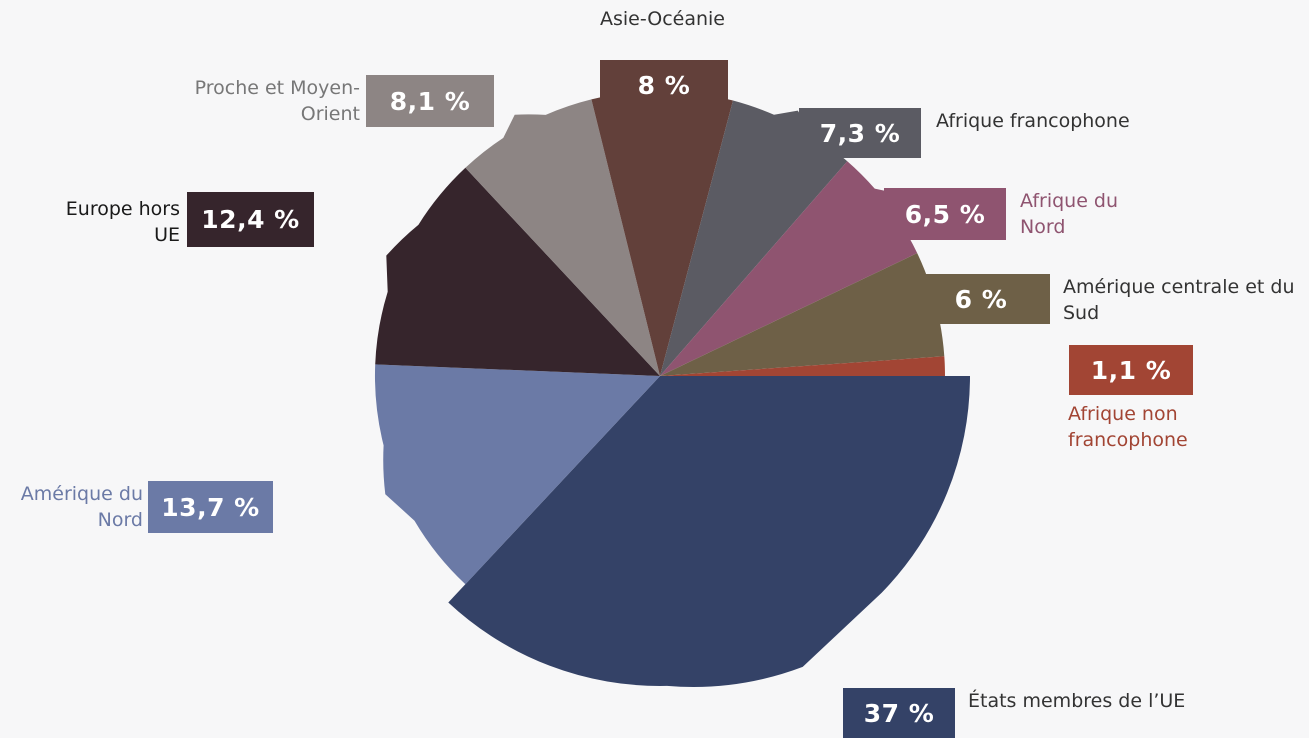 The width and height of the screenshot is (1309, 738). I want to click on slice-value-label: 8,1 %, so click(430, 101).